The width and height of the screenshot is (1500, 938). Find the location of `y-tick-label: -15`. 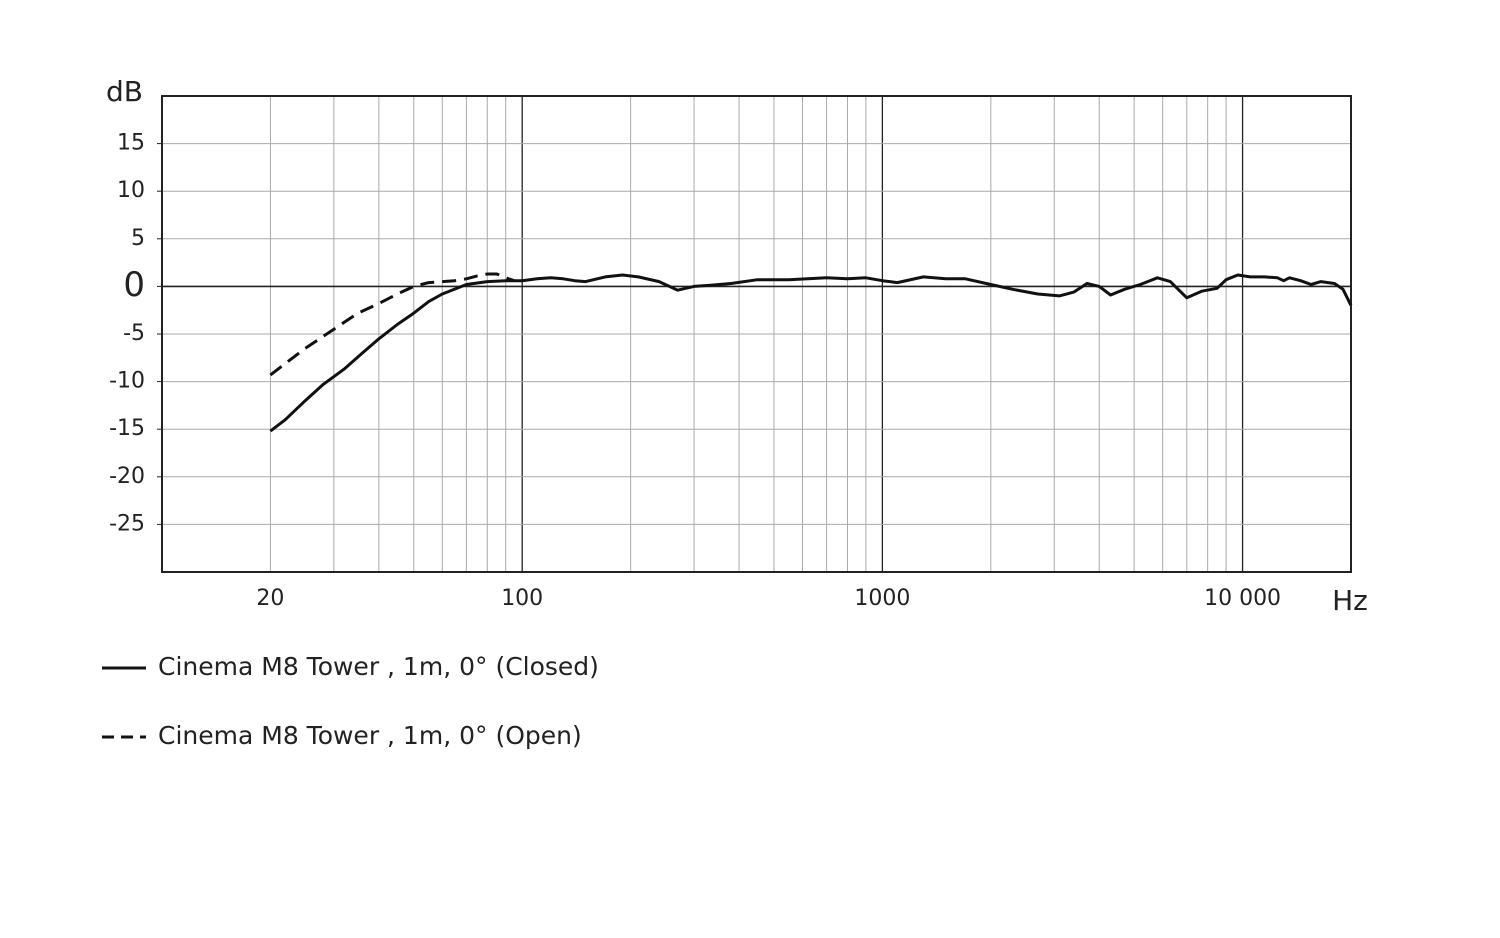

y-tick-label: -15 is located at coordinates (127, 428).